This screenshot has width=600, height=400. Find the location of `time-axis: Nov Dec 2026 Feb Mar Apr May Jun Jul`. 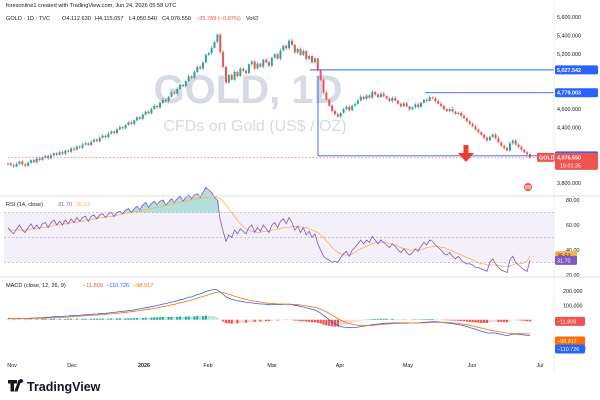

time-axis: Nov Dec 2026 Feb Mar Apr May Jun Jul is located at coordinates (275, 366).